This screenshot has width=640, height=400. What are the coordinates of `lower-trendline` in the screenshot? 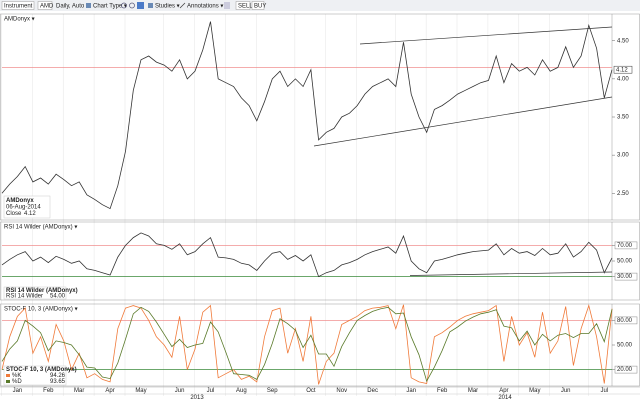 It's located at (463, 121).